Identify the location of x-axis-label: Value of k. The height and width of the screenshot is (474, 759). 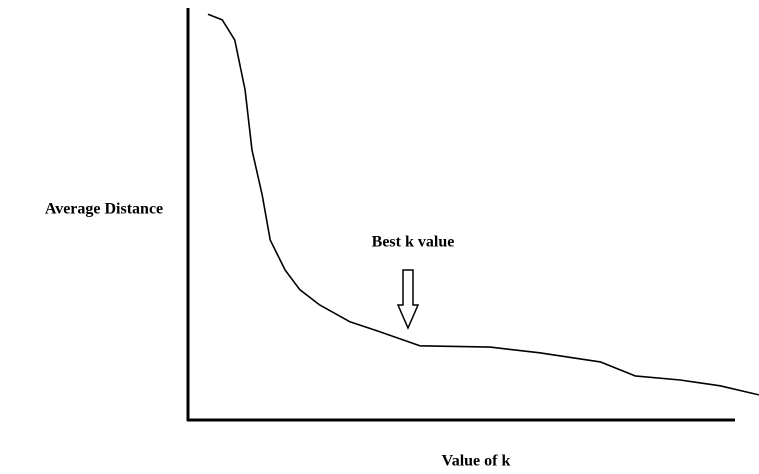
(476, 461).